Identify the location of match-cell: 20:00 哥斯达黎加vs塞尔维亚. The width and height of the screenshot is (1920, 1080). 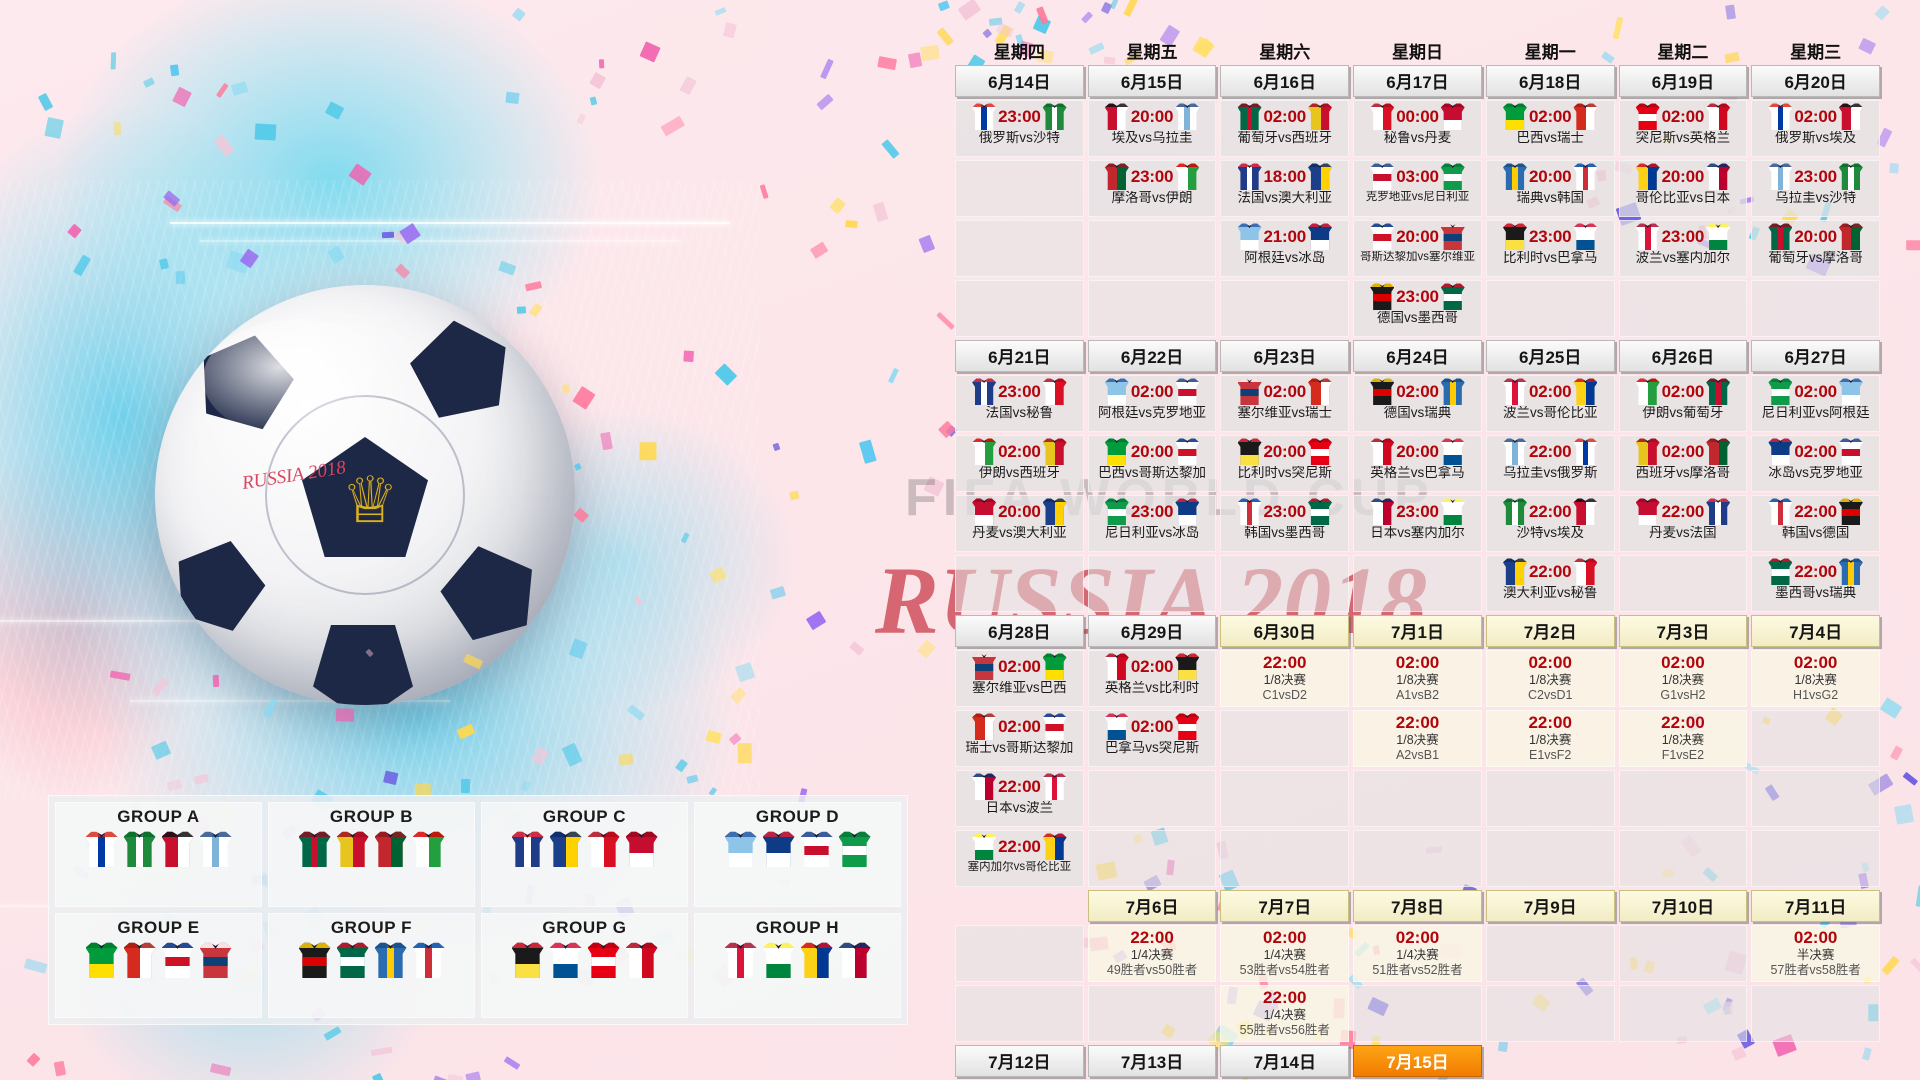
(1417, 248).